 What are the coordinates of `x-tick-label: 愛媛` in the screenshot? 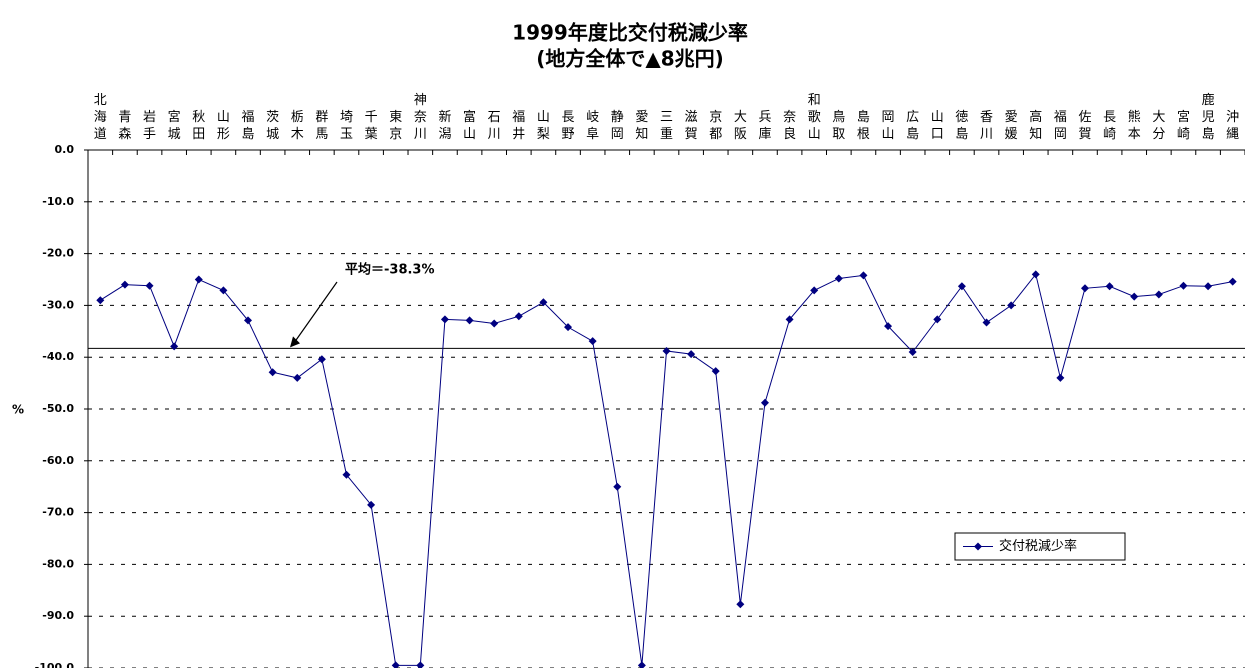 It's located at (1011, 126).